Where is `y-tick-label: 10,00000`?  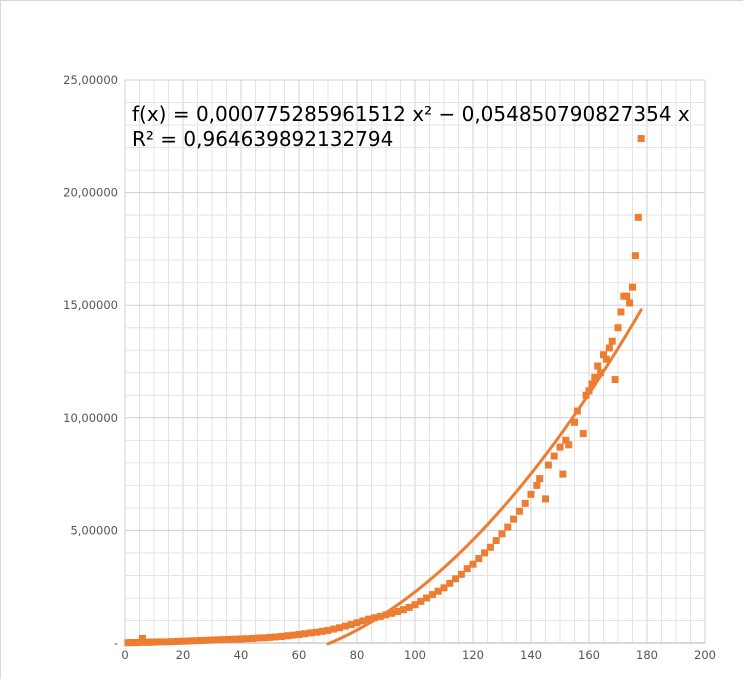
y-tick-label: 10,00000 is located at coordinates (90, 418).